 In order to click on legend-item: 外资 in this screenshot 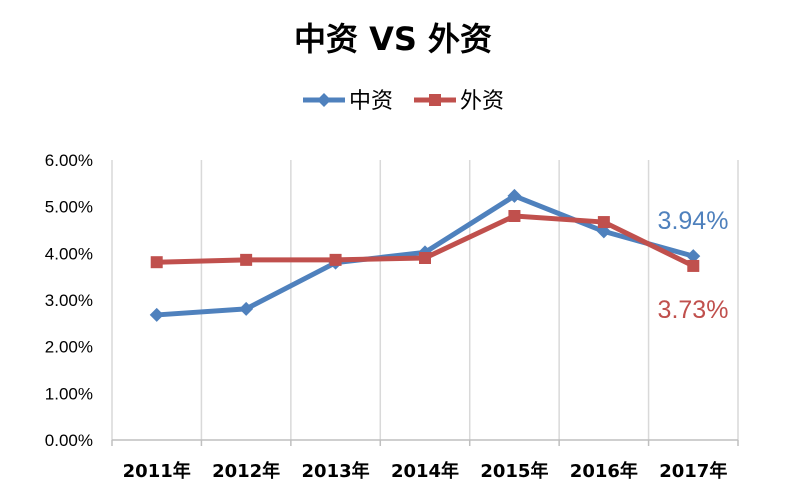, I will do `click(459, 101)`.